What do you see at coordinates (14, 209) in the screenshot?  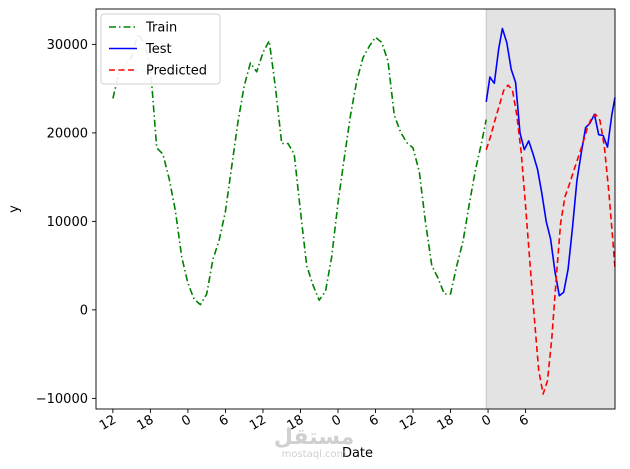 I see `y-axis-title: y` at bounding box center [14, 209].